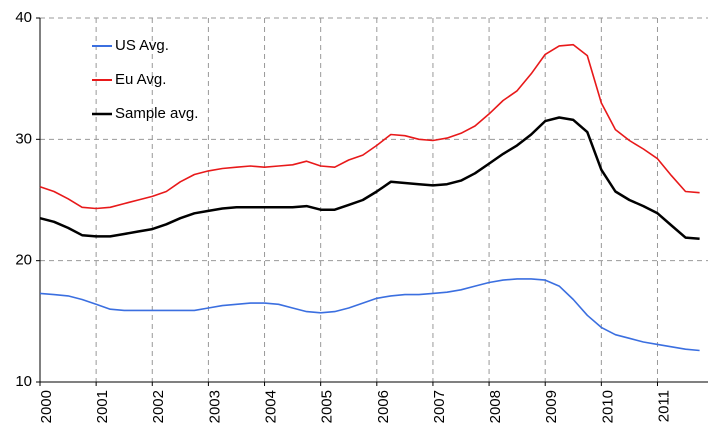  I want to click on x-tick-label: 2009, so click(551, 406).